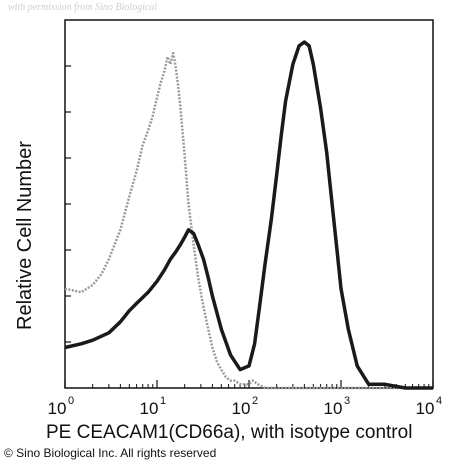 The image size is (450, 465). I want to click on x-tick-exponent: 0, so click(71, 401).